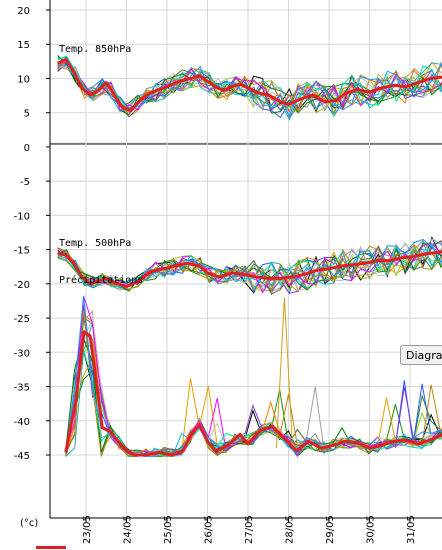 The image size is (442, 550). Describe the element at coordinates (330, 529) in the screenshot. I see `x-tick-label: 29/05` at that location.